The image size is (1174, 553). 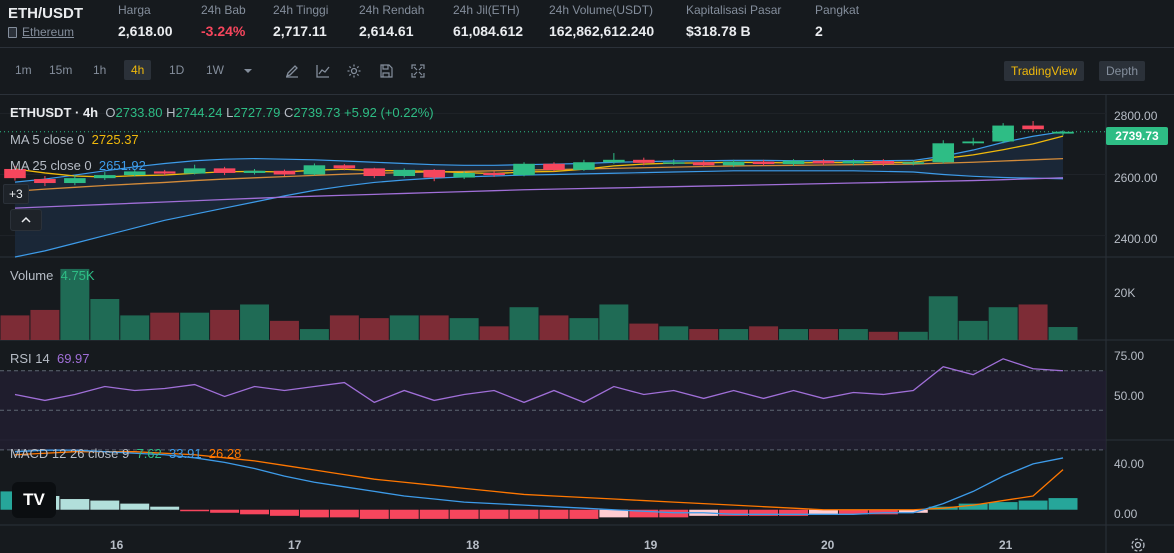 What do you see at coordinates (418, 71) in the screenshot?
I see `fullscreen-icon` at bounding box center [418, 71].